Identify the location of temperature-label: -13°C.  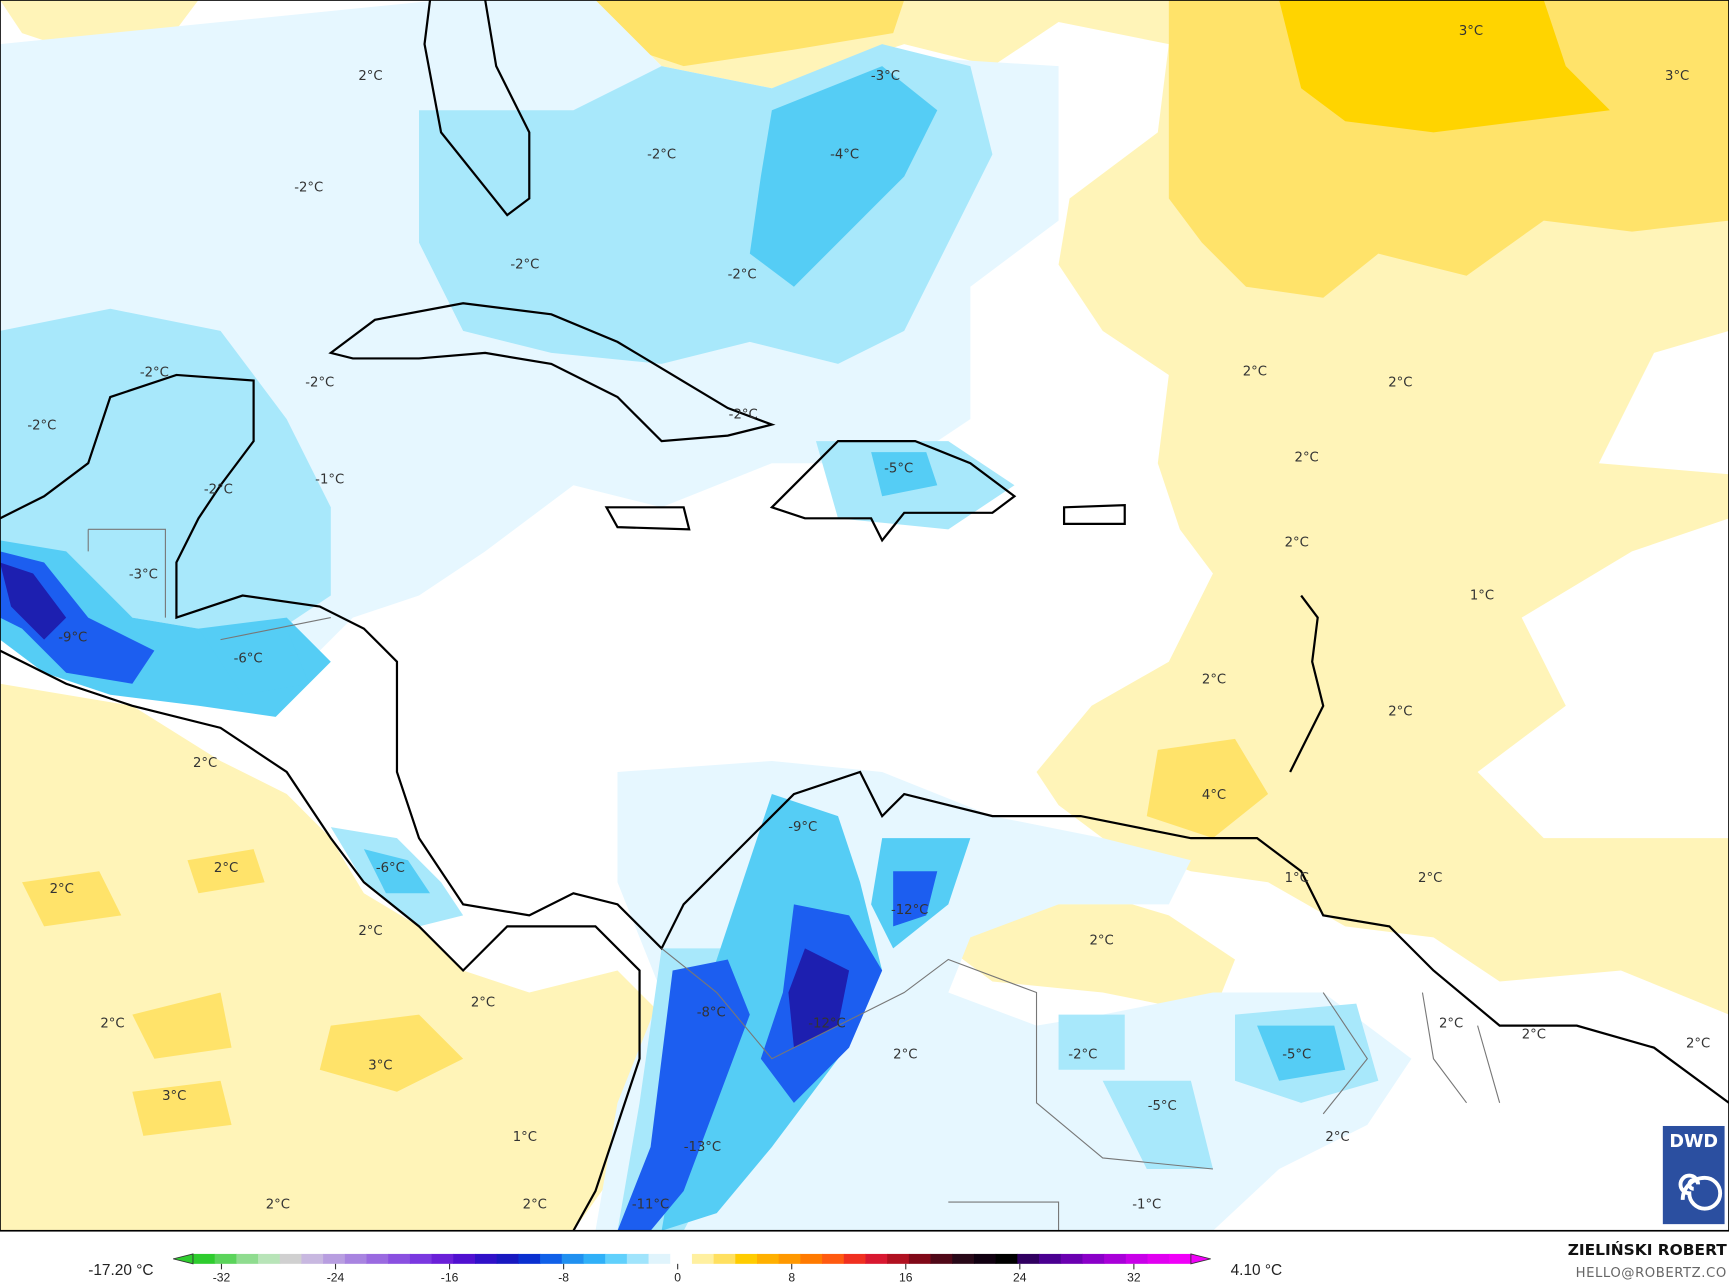
(702, 1147).